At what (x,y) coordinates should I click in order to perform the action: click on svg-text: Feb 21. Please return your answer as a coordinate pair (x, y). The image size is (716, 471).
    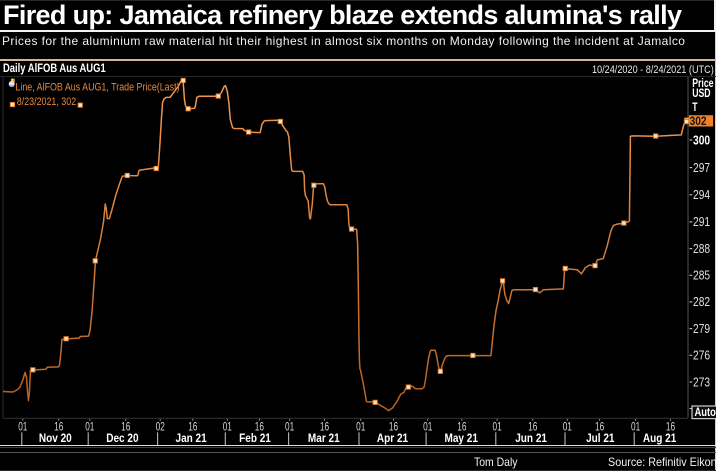
    Looking at the image, I should click on (255, 438).